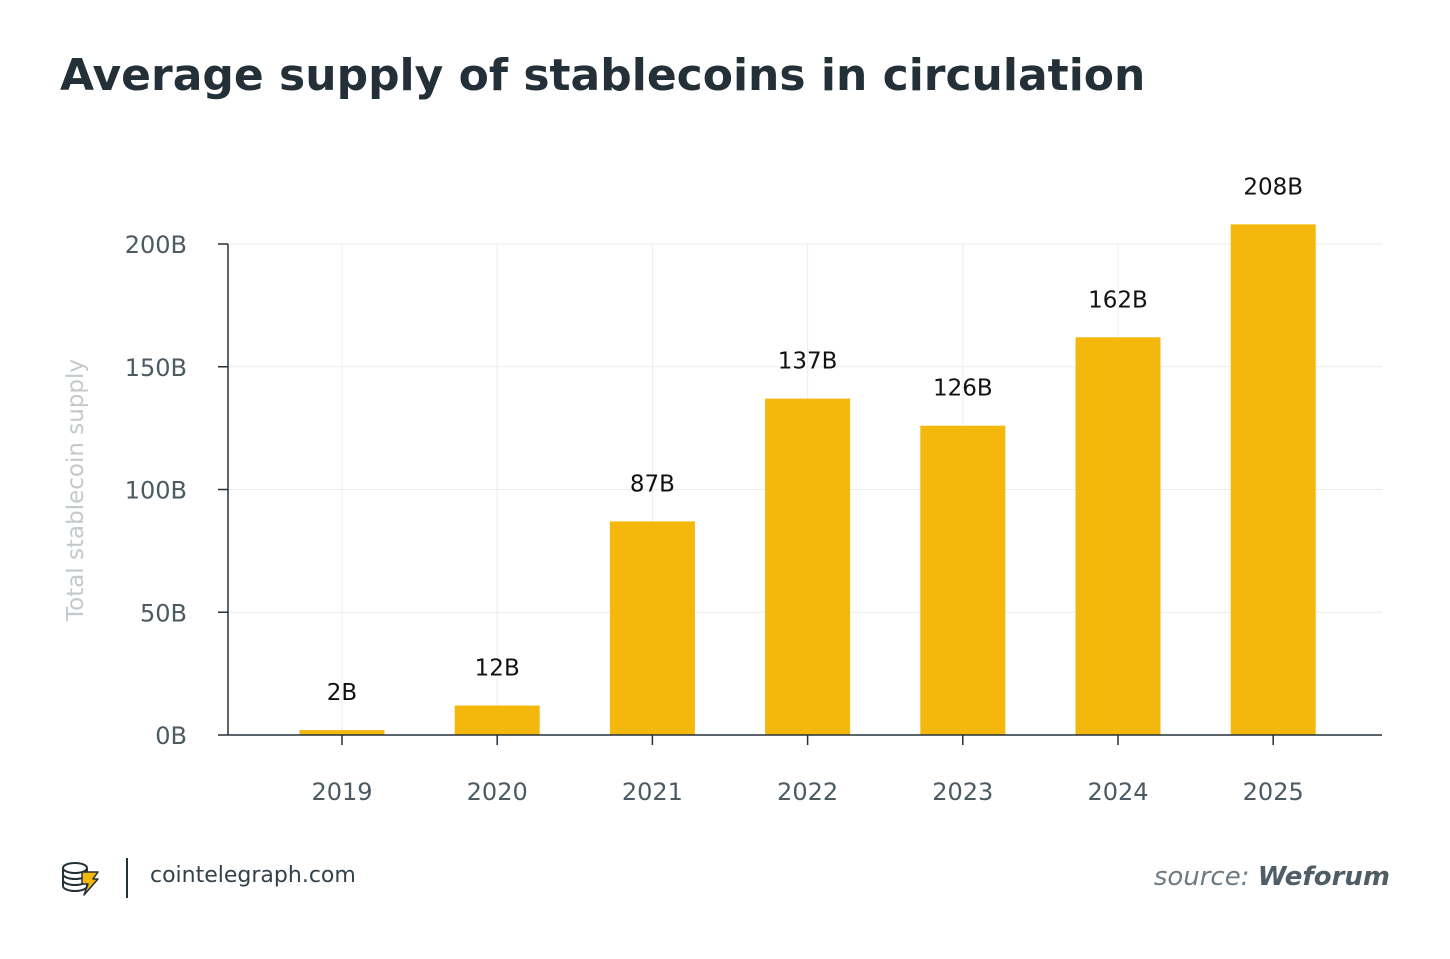 This screenshot has width=1450, height=959. I want to click on x-tick-label: 2019, so click(341, 792).